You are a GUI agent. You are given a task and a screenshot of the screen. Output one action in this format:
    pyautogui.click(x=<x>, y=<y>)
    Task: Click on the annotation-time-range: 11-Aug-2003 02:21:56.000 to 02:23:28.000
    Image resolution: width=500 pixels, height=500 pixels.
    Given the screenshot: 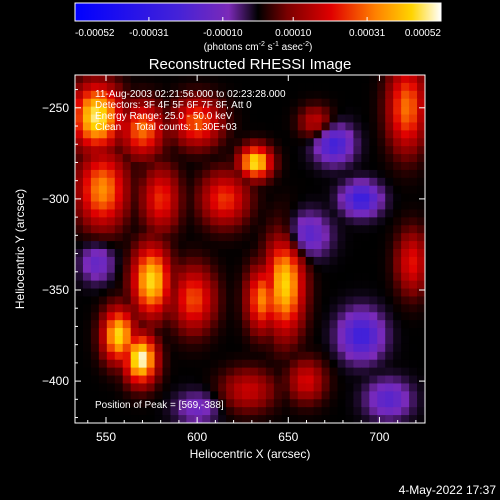 What is the action you would take?
    pyautogui.click(x=190, y=94)
    